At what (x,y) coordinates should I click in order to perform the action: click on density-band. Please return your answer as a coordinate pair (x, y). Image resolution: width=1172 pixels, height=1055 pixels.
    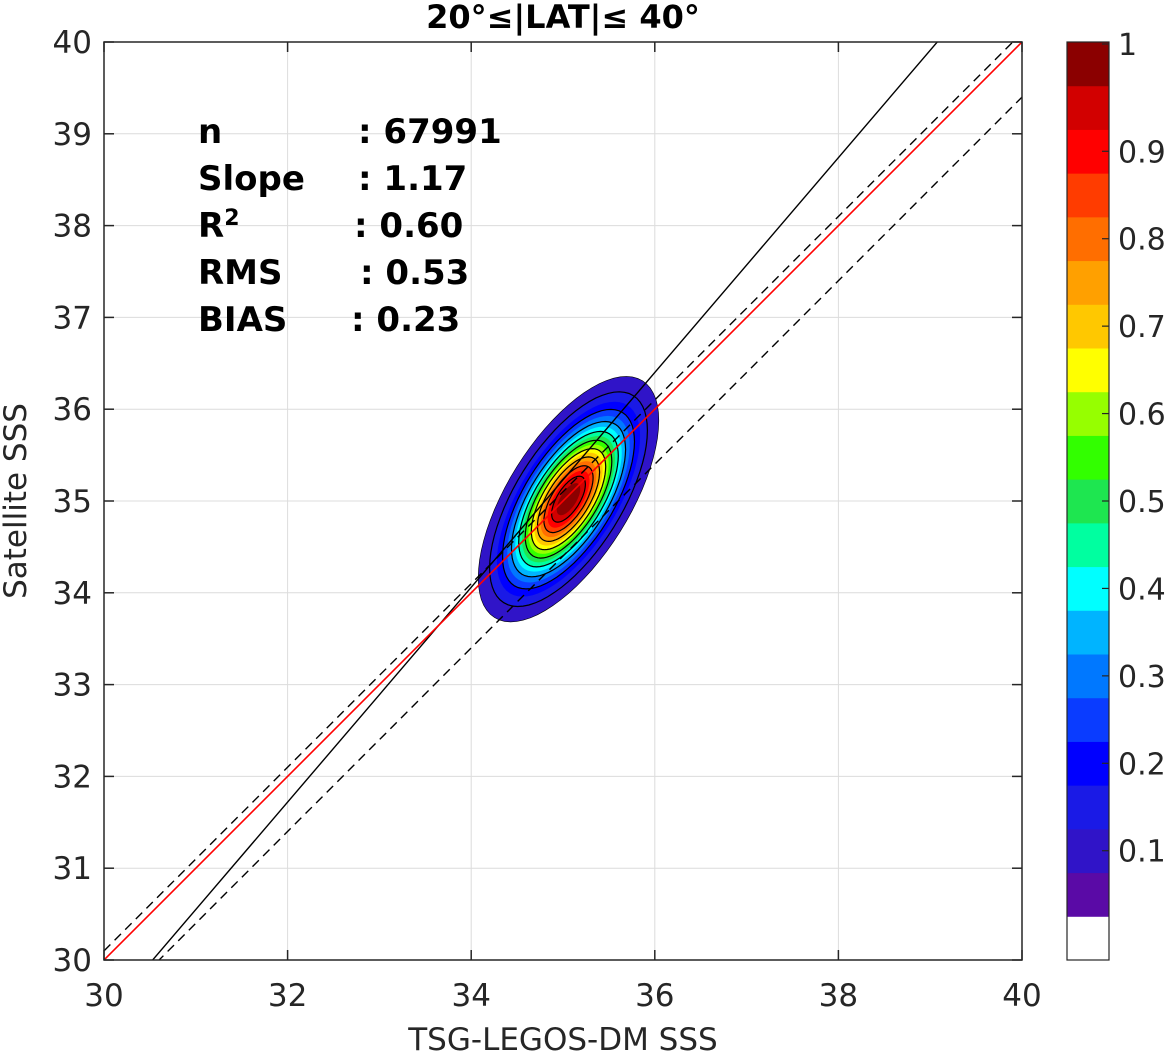
    Looking at the image, I should click on (568, 499).